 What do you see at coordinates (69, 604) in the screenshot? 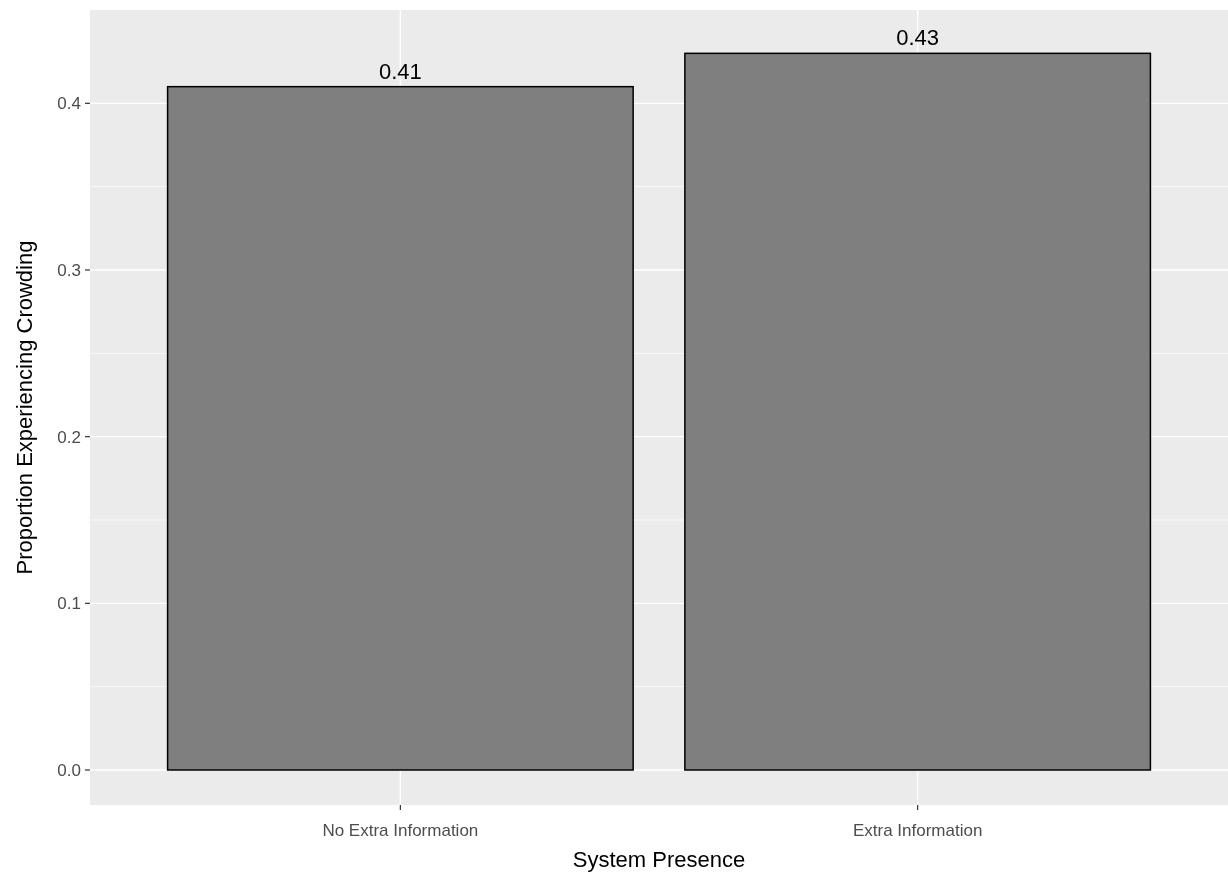
I see `y-tick-label: 0.1` at bounding box center [69, 604].